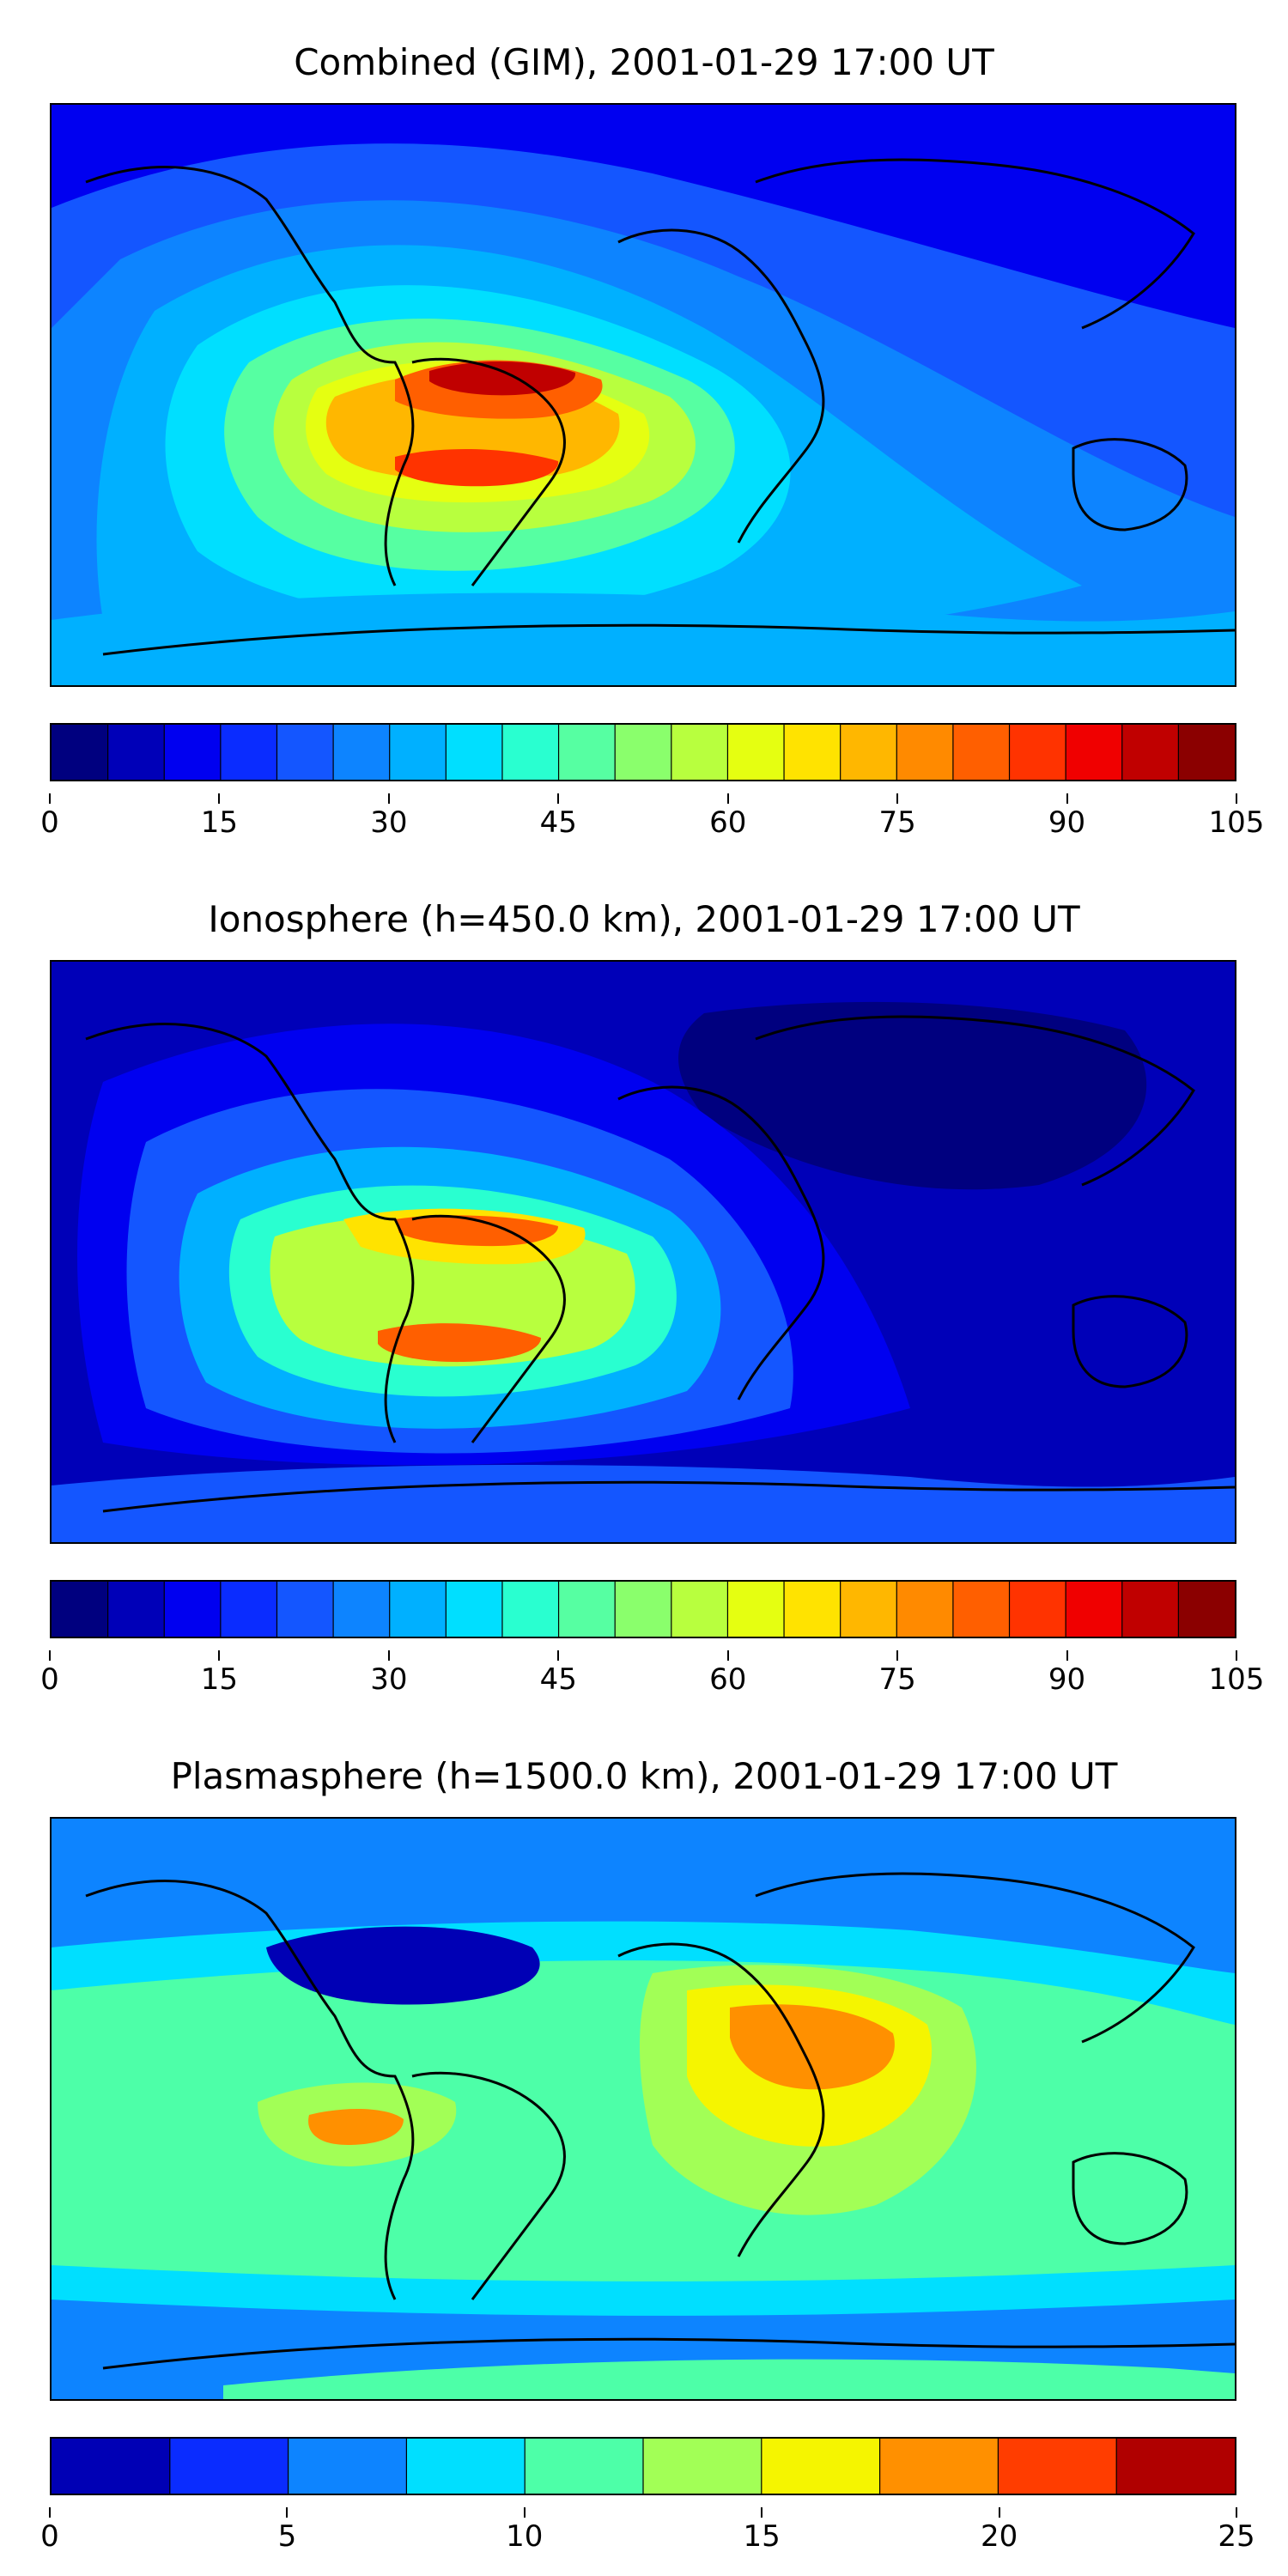 This screenshot has height=2576, width=1288. I want to click on colorbar-plasmasphere-svg, so click(643, 2466).